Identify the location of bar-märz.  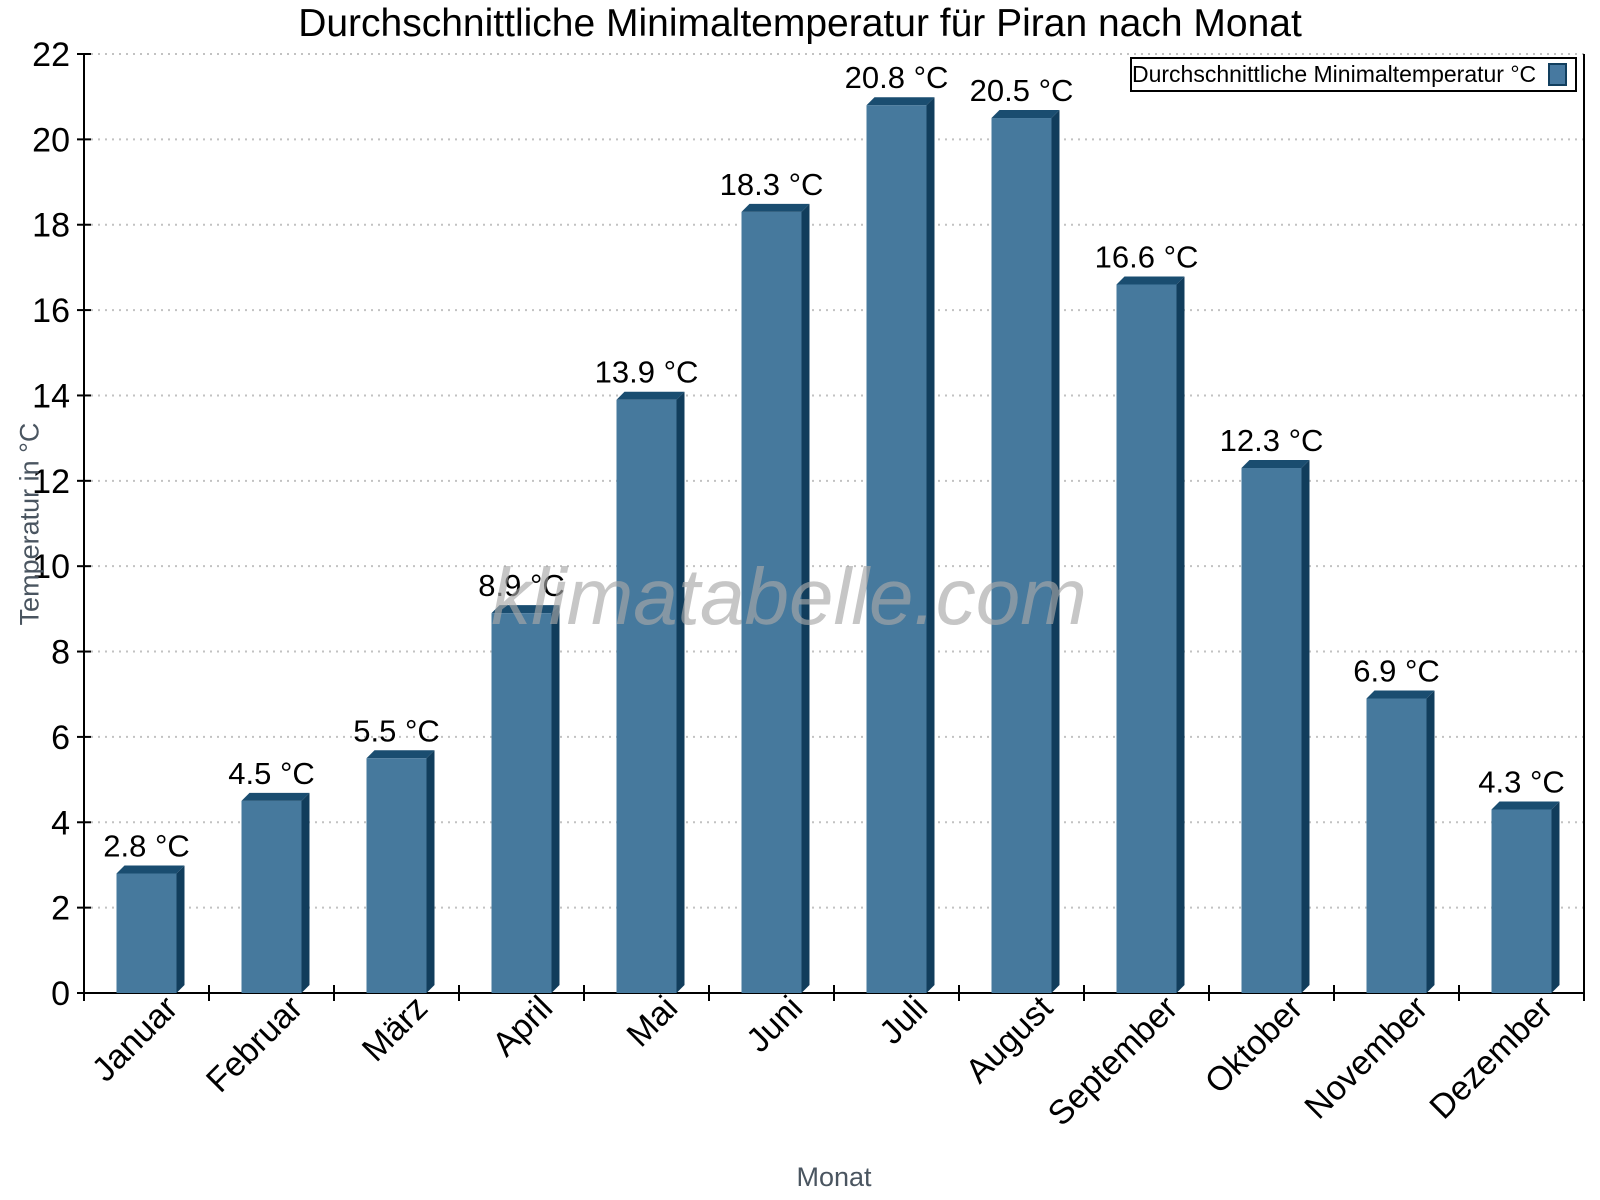
(400, 871).